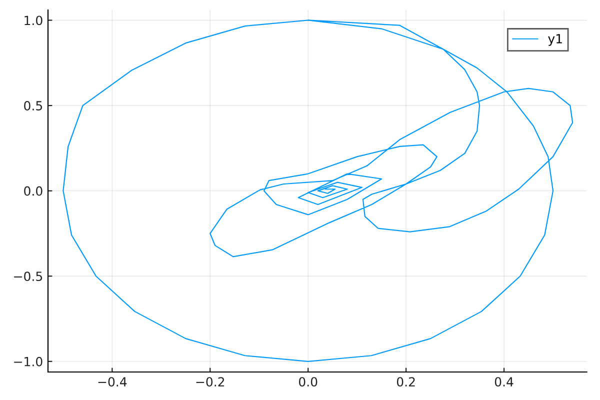  Describe the element at coordinates (308, 382) in the screenshot. I see `x-tick-label: 0.0` at that location.